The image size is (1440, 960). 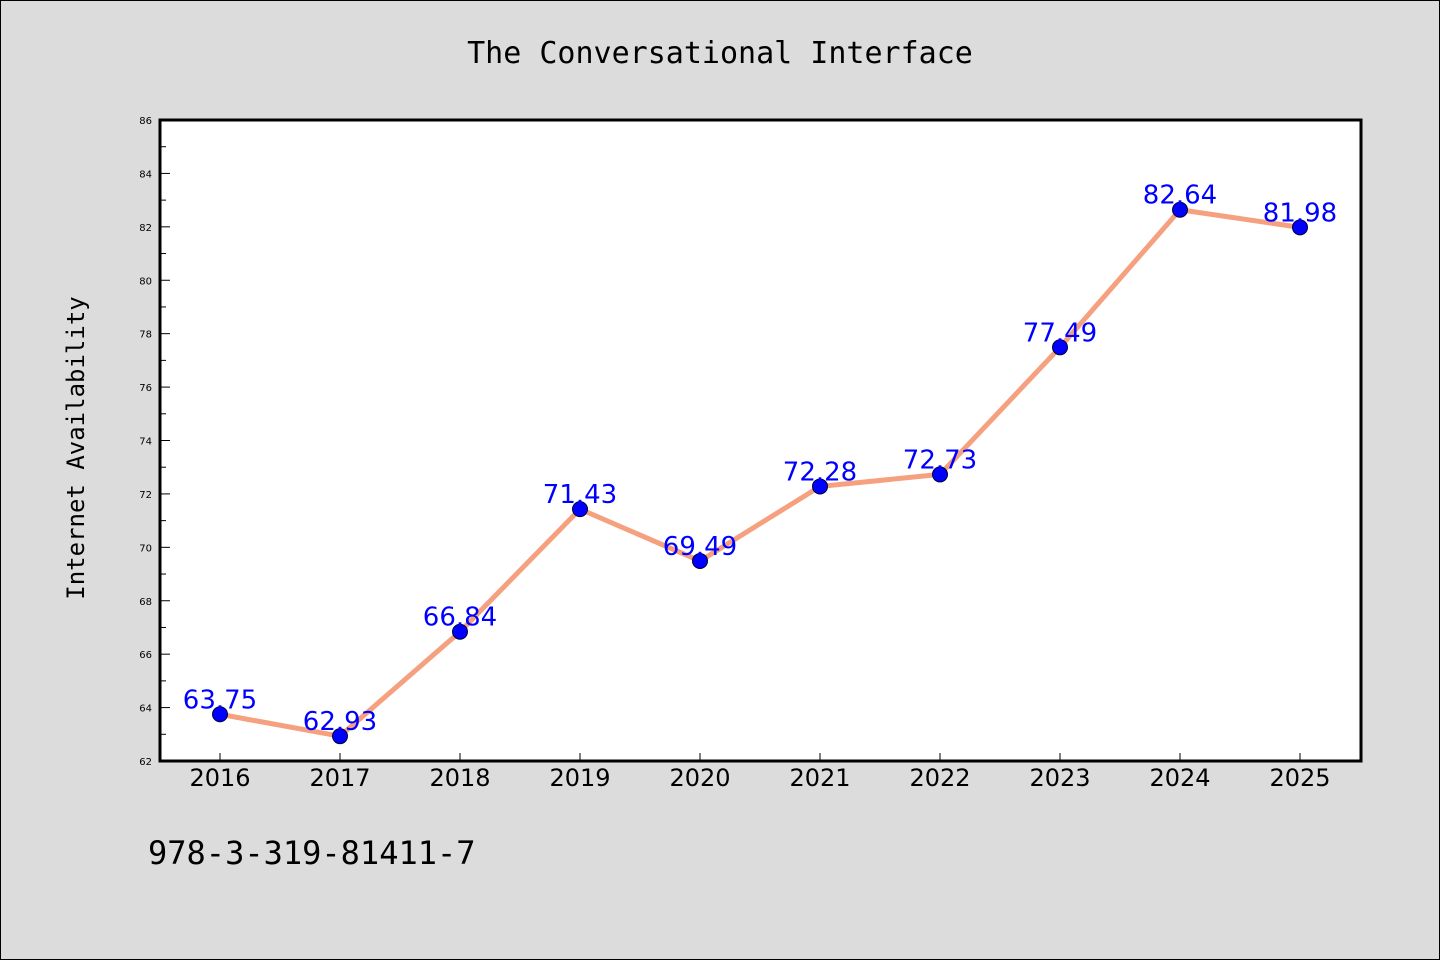 I want to click on x-tick-label: 2019, so click(x=579, y=778).